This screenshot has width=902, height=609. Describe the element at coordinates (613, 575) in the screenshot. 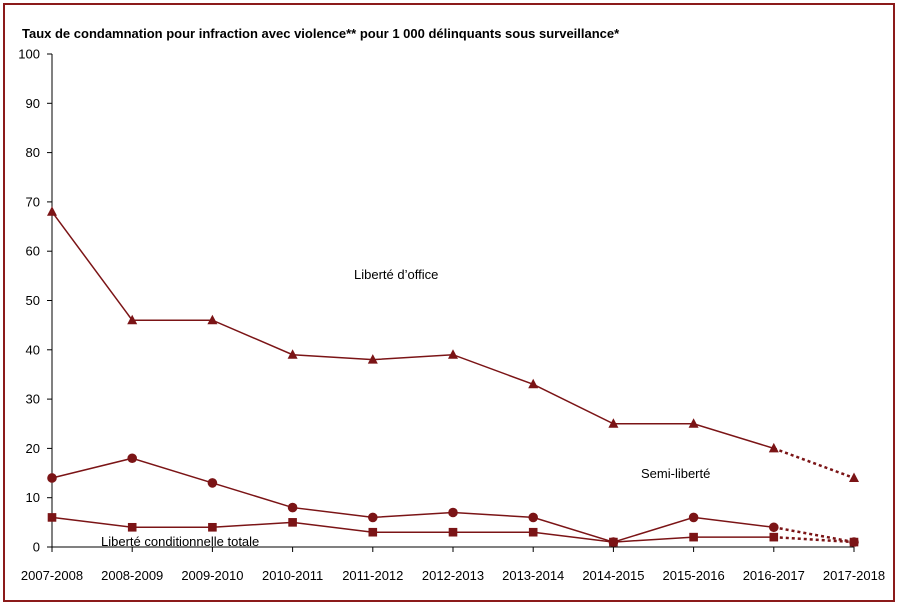

I see `x-tick-label: 2014-2015` at that location.